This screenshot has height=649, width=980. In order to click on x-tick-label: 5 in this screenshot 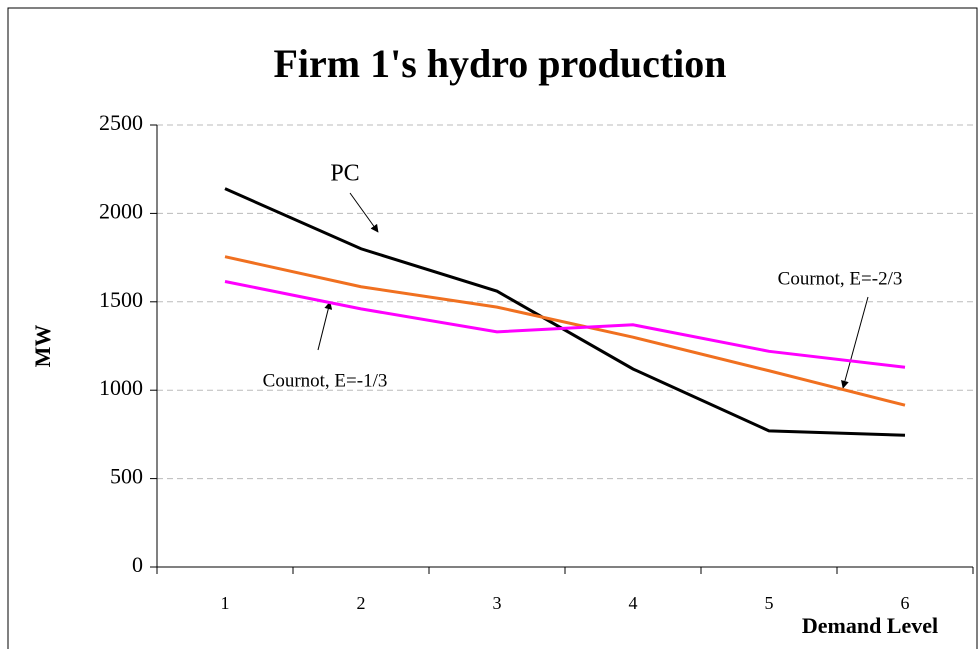, I will do `click(769, 603)`.